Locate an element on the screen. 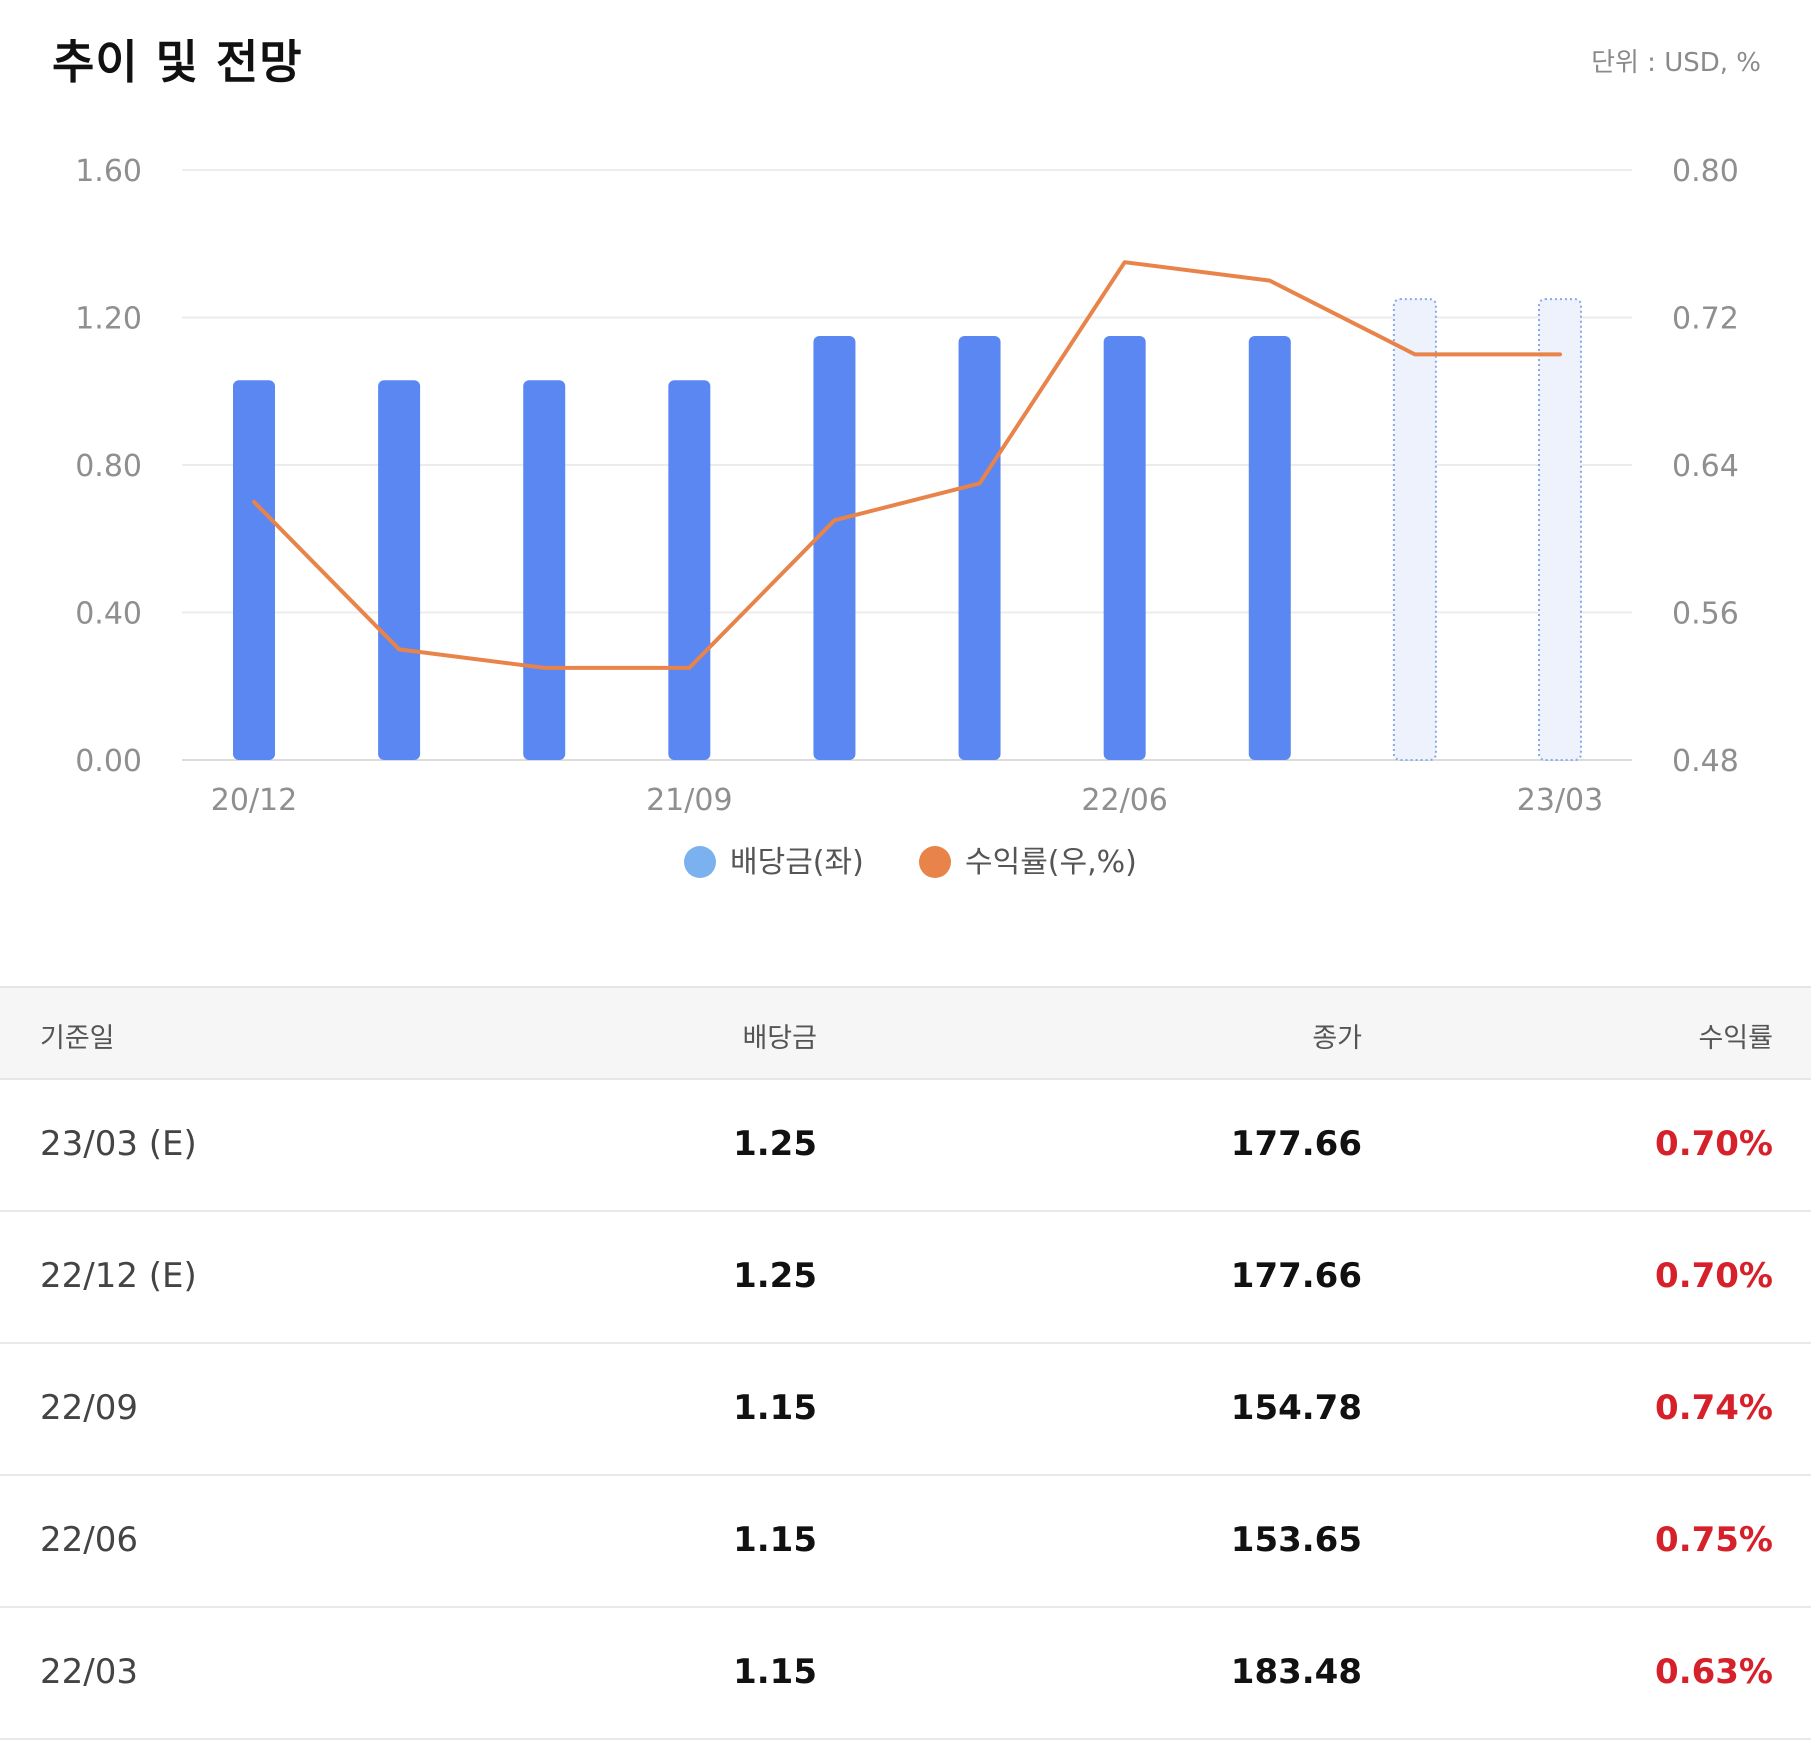 This screenshot has width=1811, height=1740. cell-date: 22/06 is located at coordinates (89, 1540).